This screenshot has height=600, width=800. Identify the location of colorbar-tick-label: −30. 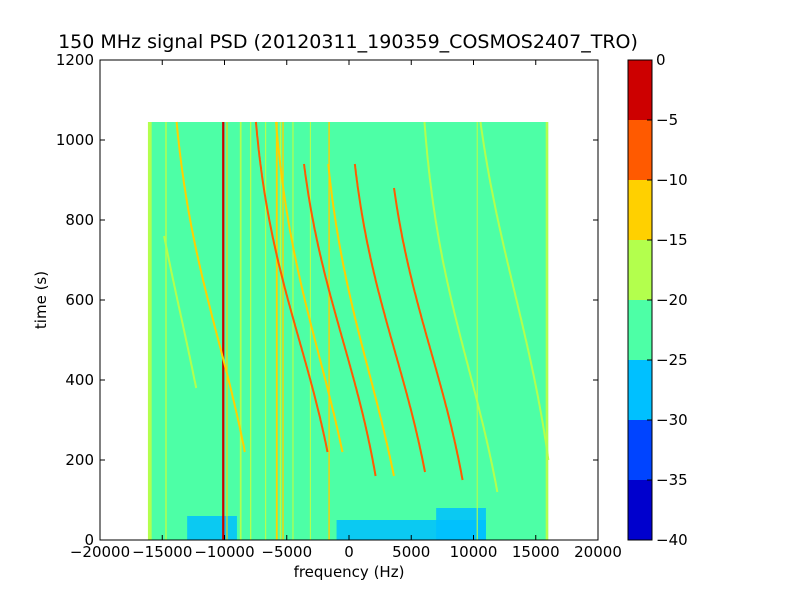
(672, 420).